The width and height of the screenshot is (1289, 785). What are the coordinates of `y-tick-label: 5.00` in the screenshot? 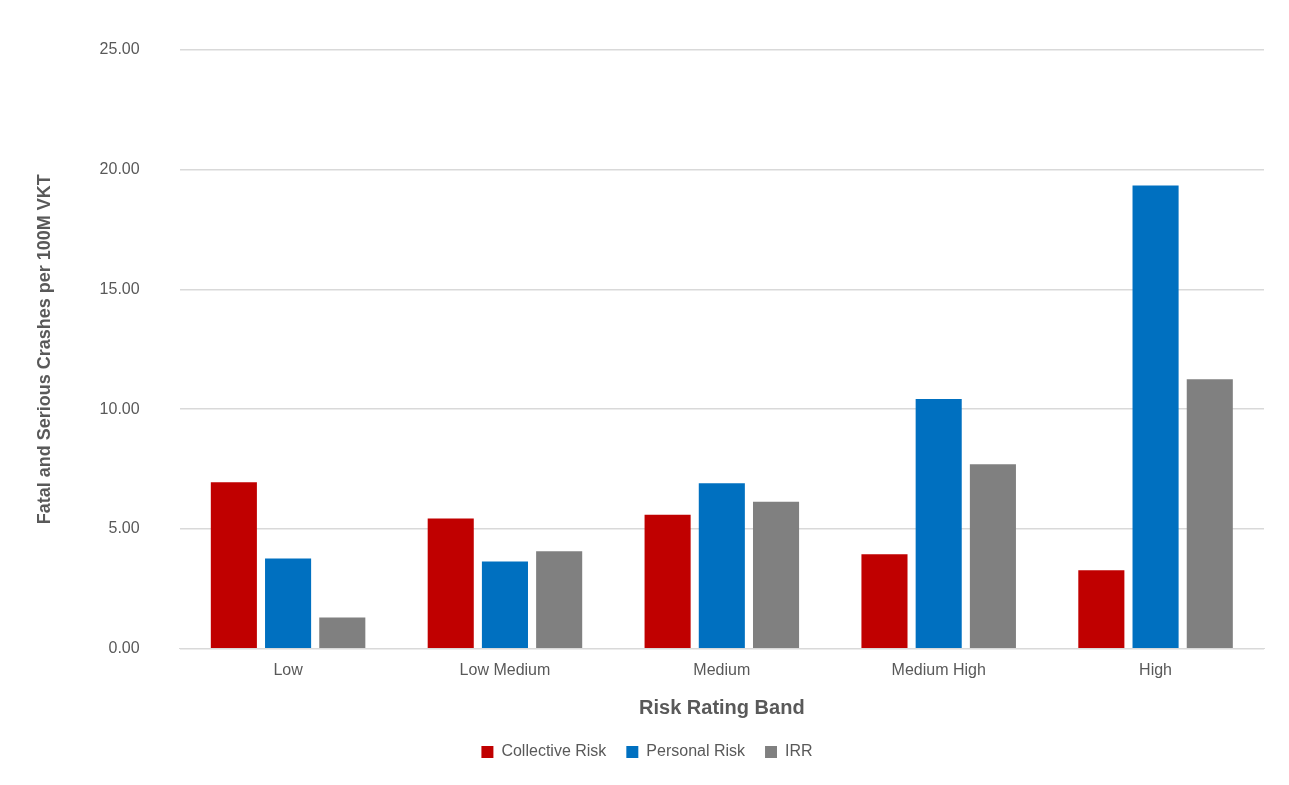 It's located at (124, 528).